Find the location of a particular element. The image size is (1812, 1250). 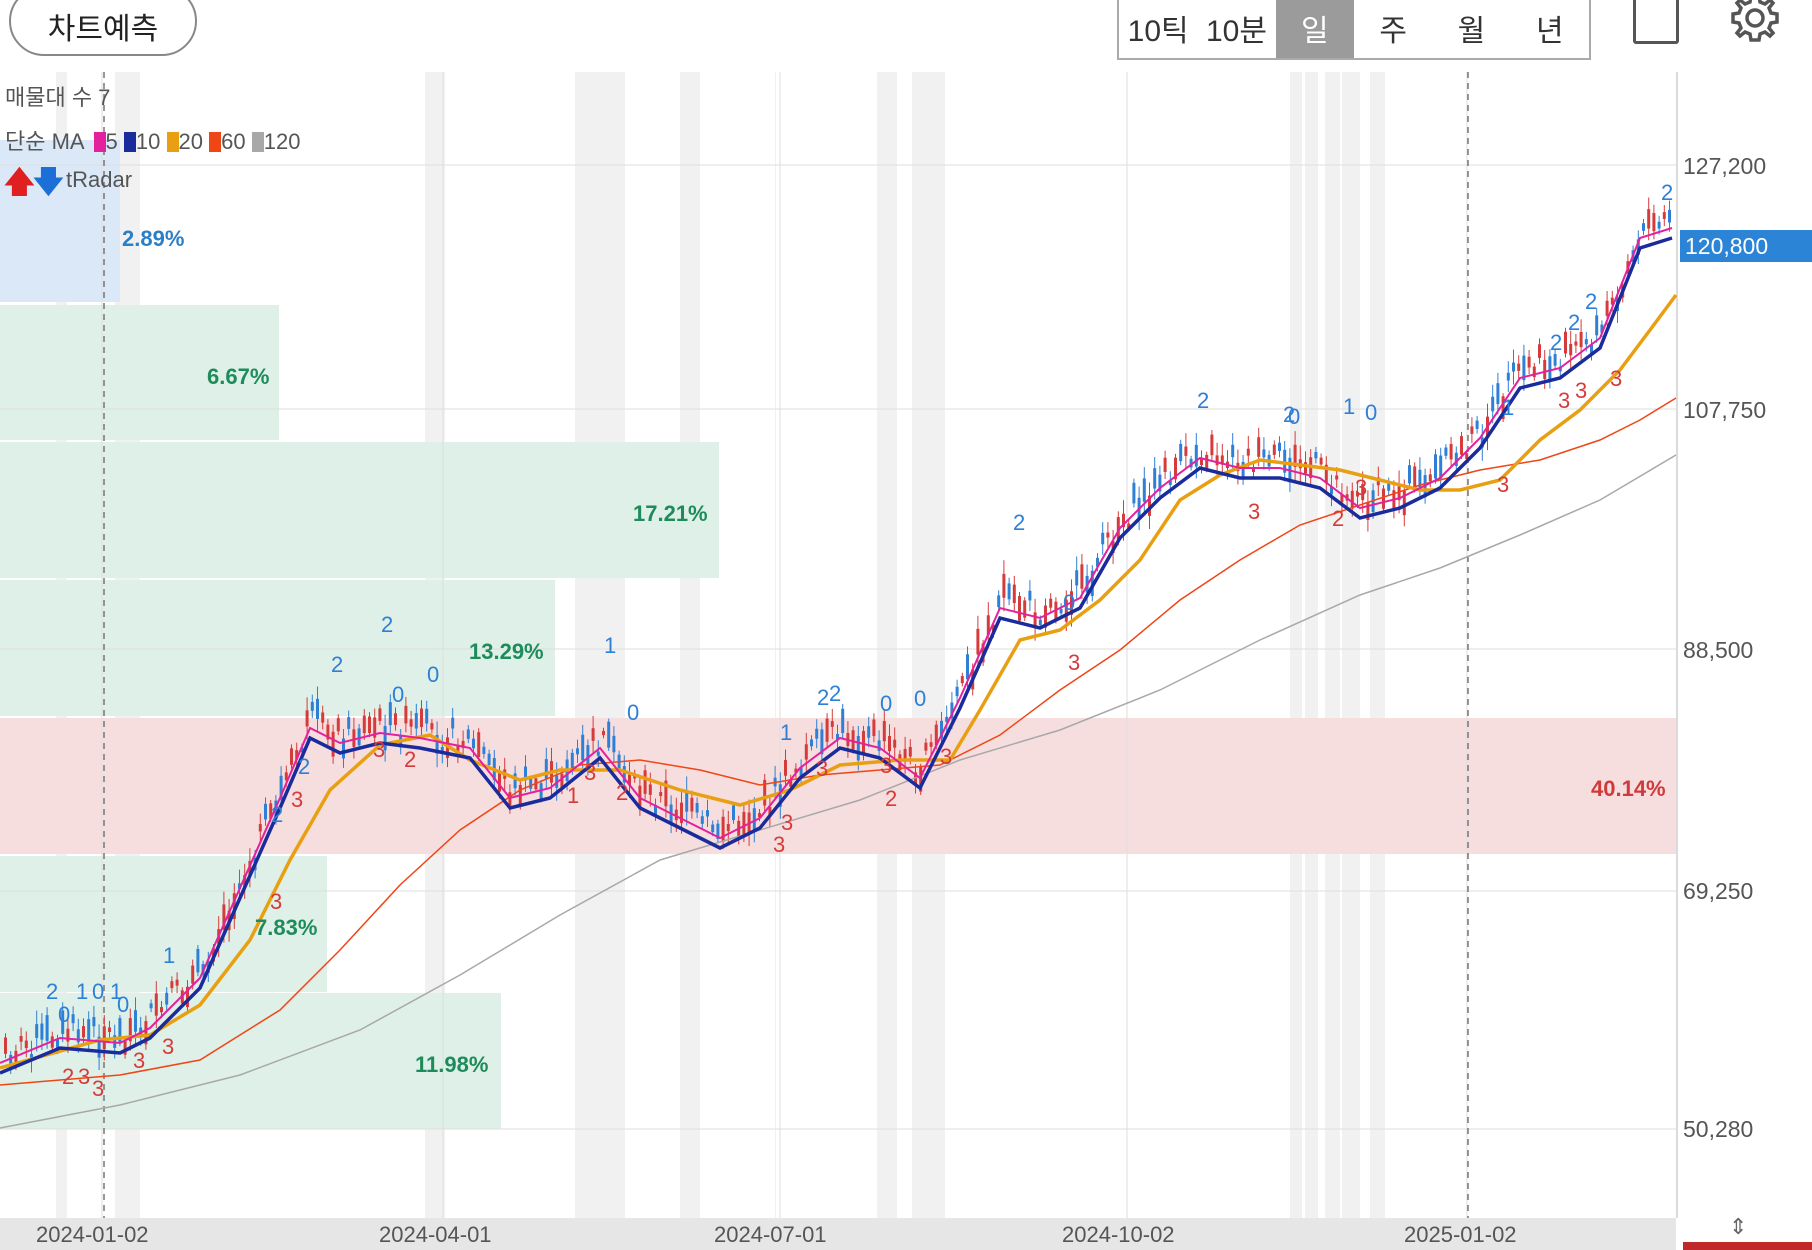

ma10-label: 10 is located at coordinates (148, 141).